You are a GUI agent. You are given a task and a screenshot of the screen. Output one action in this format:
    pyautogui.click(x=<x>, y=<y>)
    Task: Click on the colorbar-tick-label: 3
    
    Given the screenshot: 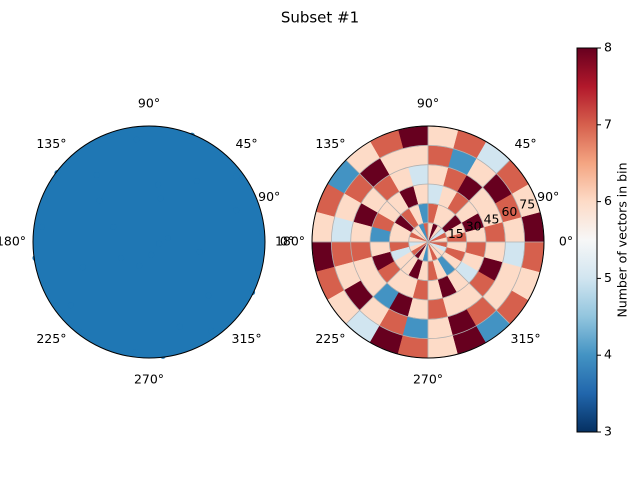 What is the action you would take?
    pyautogui.click(x=608, y=431)
    